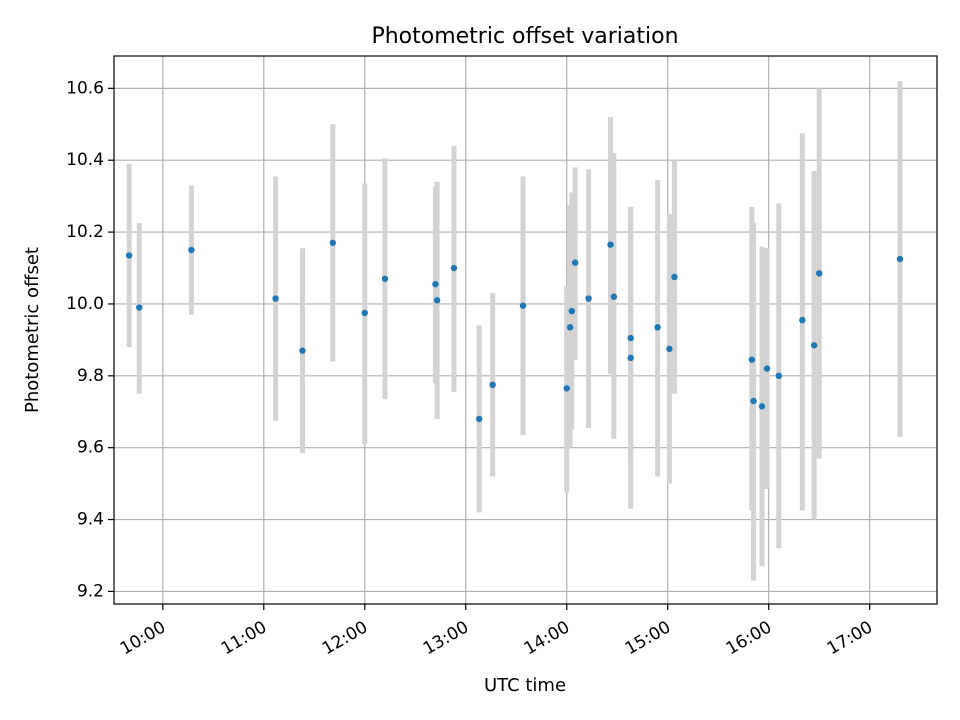 This screenshot has width=960, height=720. What do you see at coordinates (85, 160) in the screenshot?
I see `y-tick-label: 10.4` at bounding box center [85, 160].